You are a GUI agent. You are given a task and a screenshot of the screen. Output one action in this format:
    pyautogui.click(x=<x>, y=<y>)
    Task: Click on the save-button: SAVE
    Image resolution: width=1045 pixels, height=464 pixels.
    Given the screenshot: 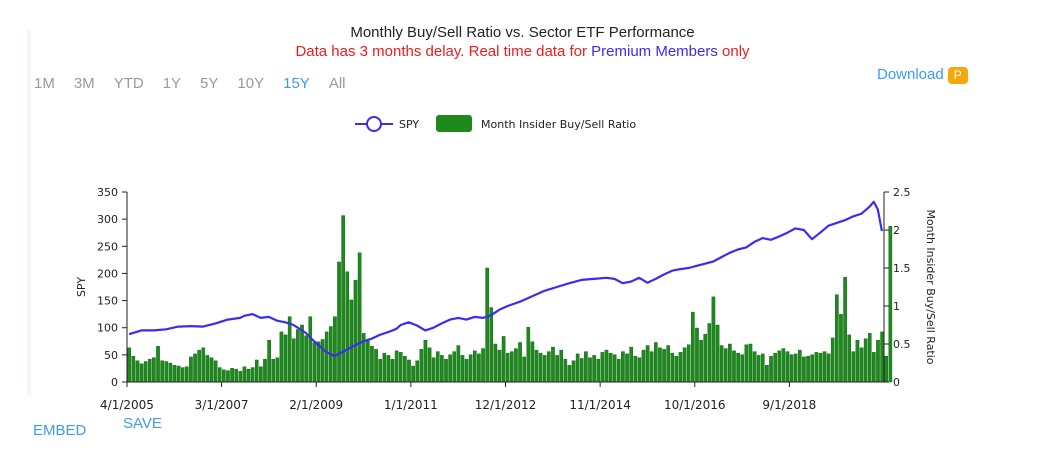 What is the action you would take?
    pyautogui.click(x=142, y=423)
    